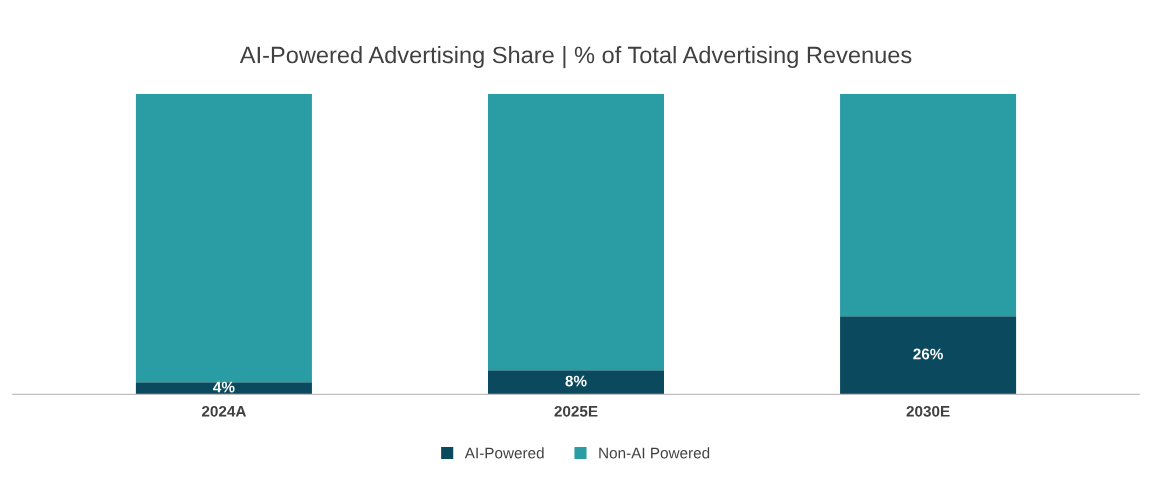 This screenshot has height=493, width=1152. What do you see at coordinates (504, 453) in the screenshot?
I see `legend-label: AI-Powered` at bounding box center [504, 453].